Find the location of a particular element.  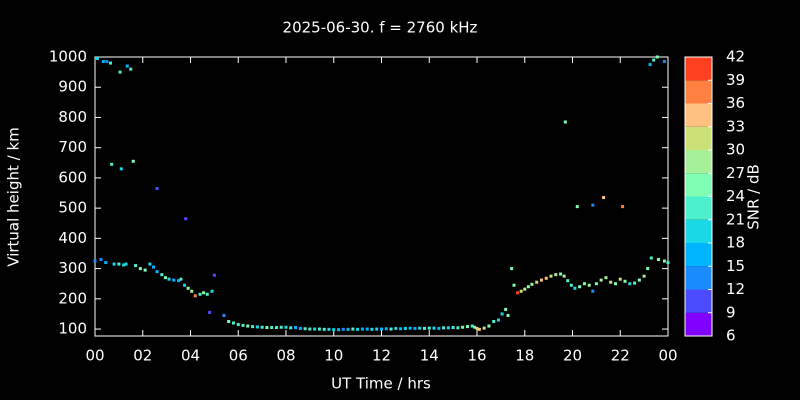

colorbar-label: SNR / dB is located at coordinates (754, 197).